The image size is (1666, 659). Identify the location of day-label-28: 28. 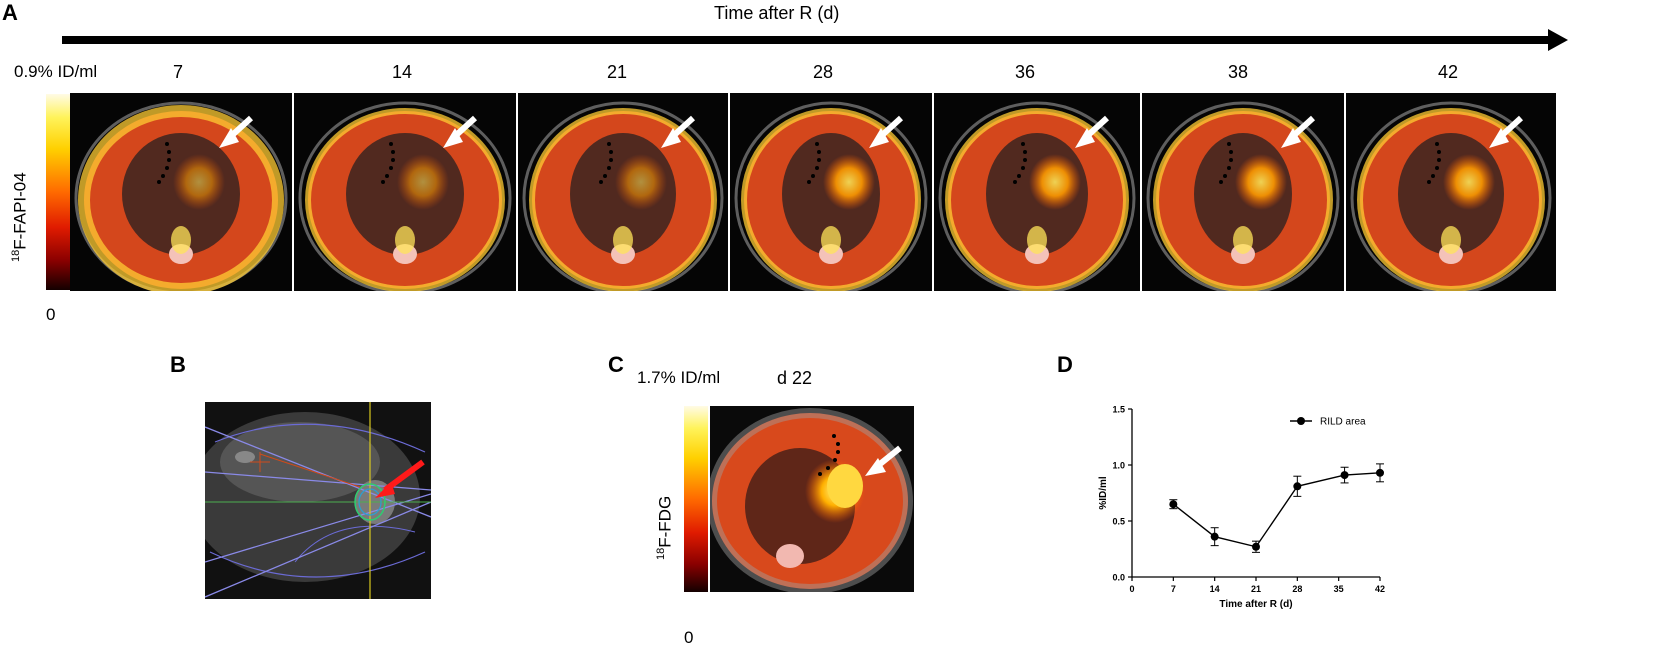
(823, 72).